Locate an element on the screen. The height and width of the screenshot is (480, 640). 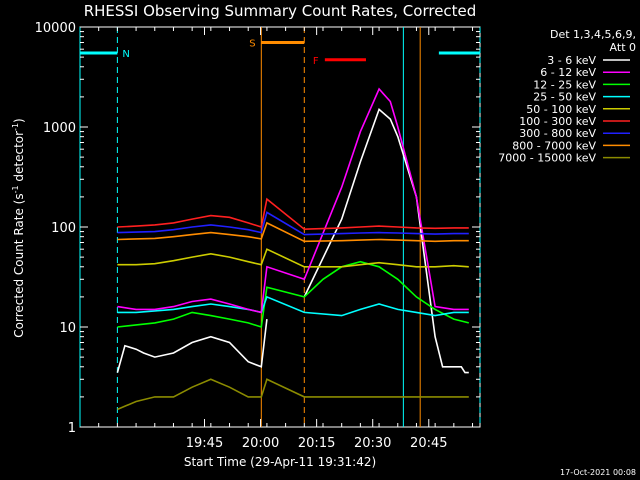
legend-entry-label: 6 - 12 keV is located at coordinates (568, 72).